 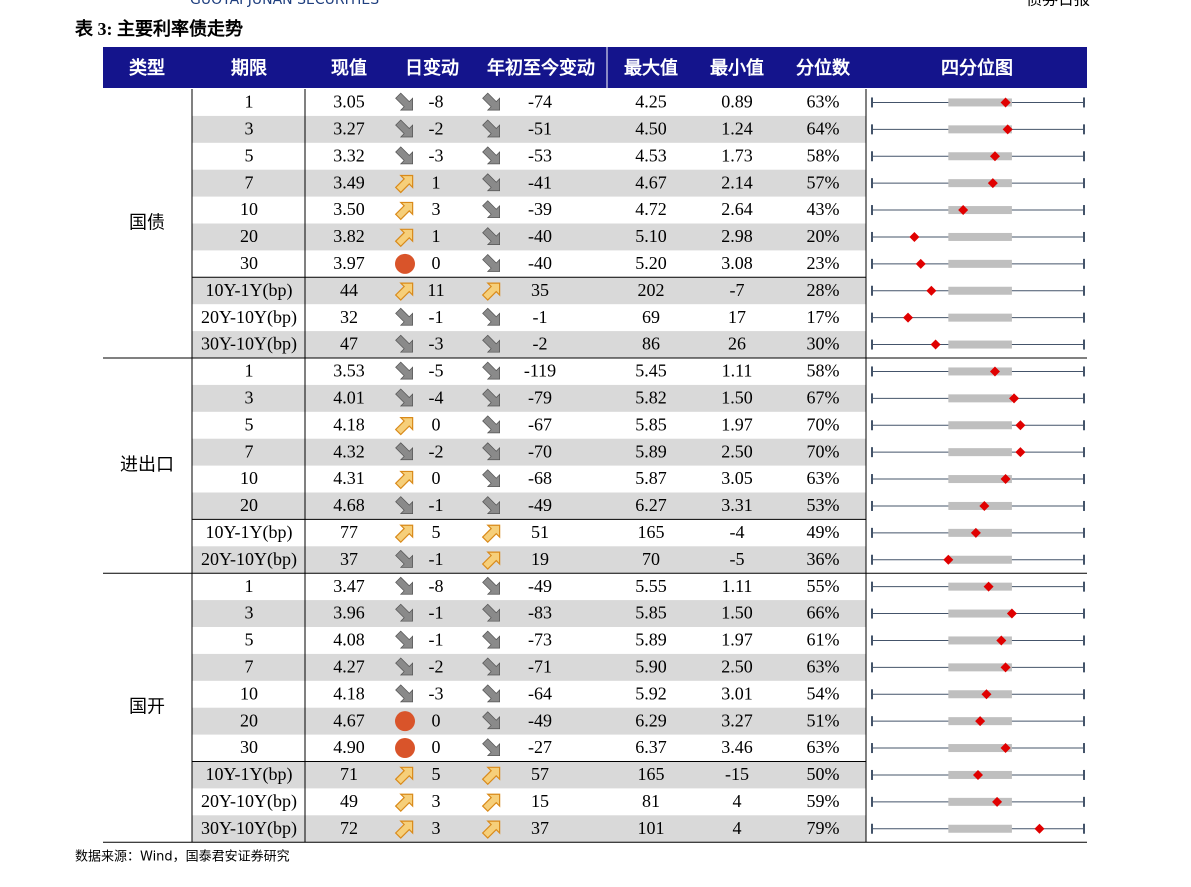 I want to click on cell: 35, so click(x=540, y=290).